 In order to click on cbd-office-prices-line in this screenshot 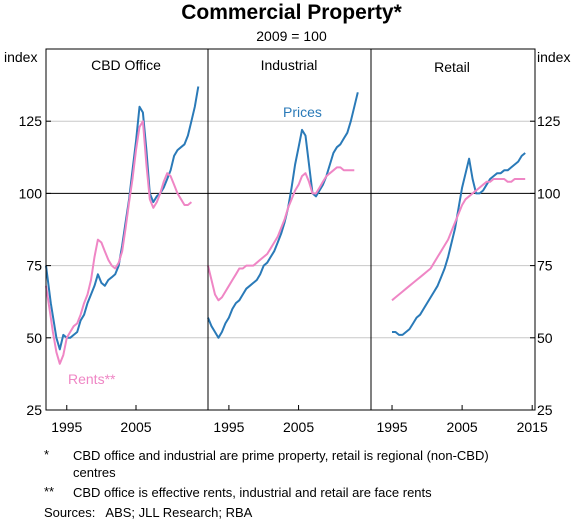, I will do `click(122, 218)`.